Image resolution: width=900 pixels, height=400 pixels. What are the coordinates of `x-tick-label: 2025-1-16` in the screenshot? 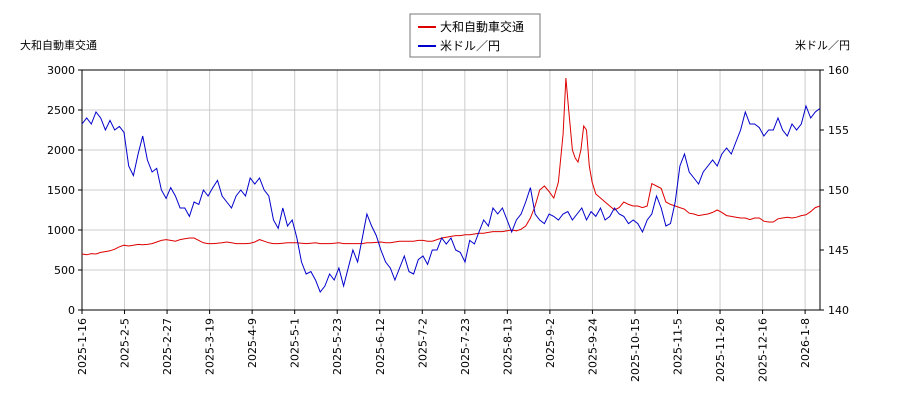 It's located at (82, 346).